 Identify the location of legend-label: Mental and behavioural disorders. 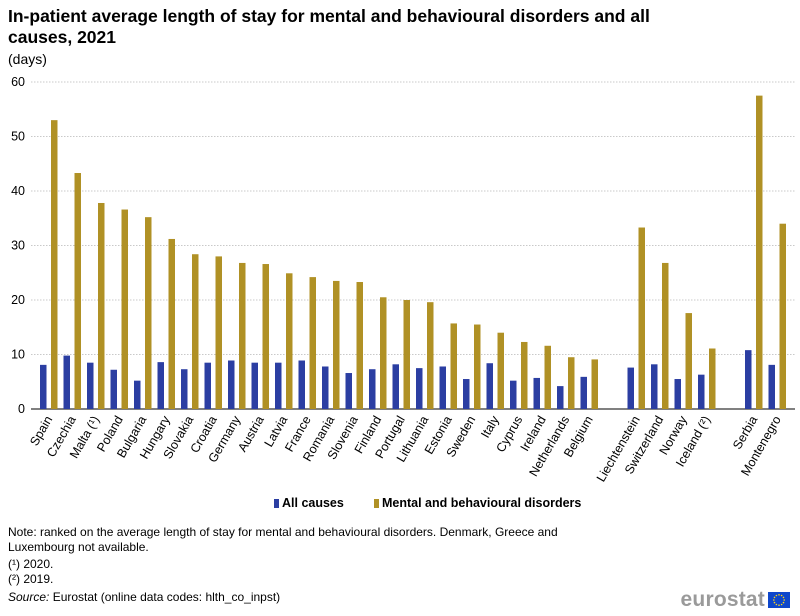
(481, 503).